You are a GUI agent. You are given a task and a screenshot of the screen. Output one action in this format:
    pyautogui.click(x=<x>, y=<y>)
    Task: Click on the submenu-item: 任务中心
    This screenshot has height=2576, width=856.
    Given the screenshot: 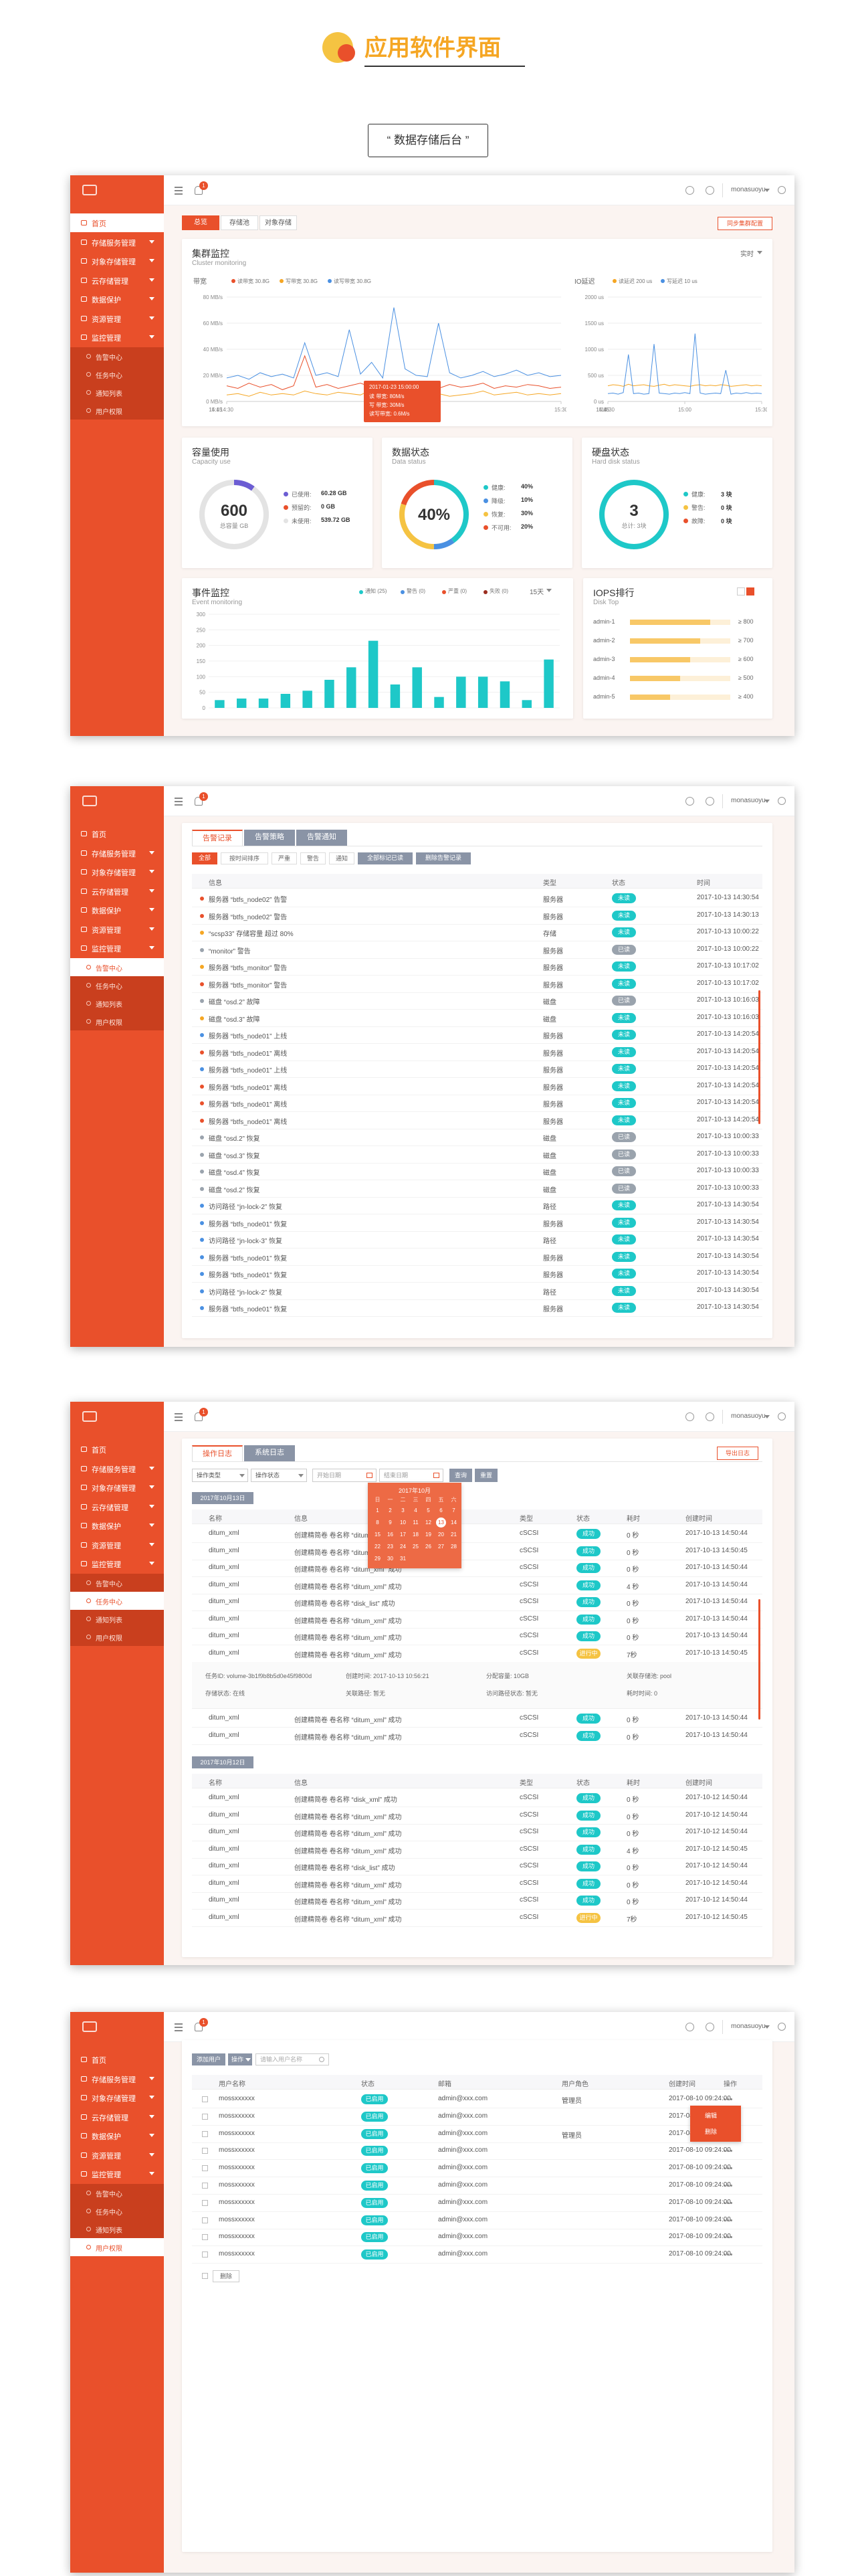 What is the action you would take?
    pyautogui.click(x=117, y=985)
    